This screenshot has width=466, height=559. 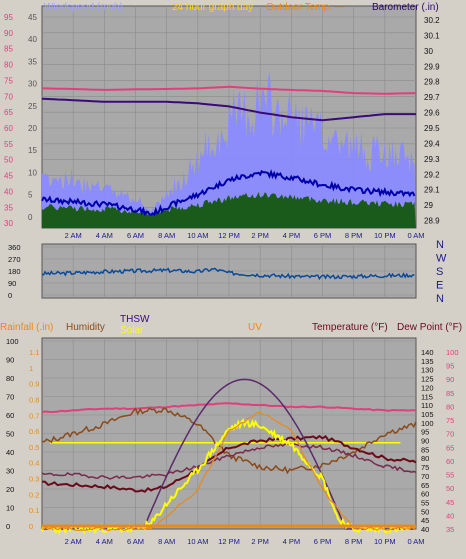 I want to click on bottom-temp-tick-label: 125, so click(x=427, y=379).